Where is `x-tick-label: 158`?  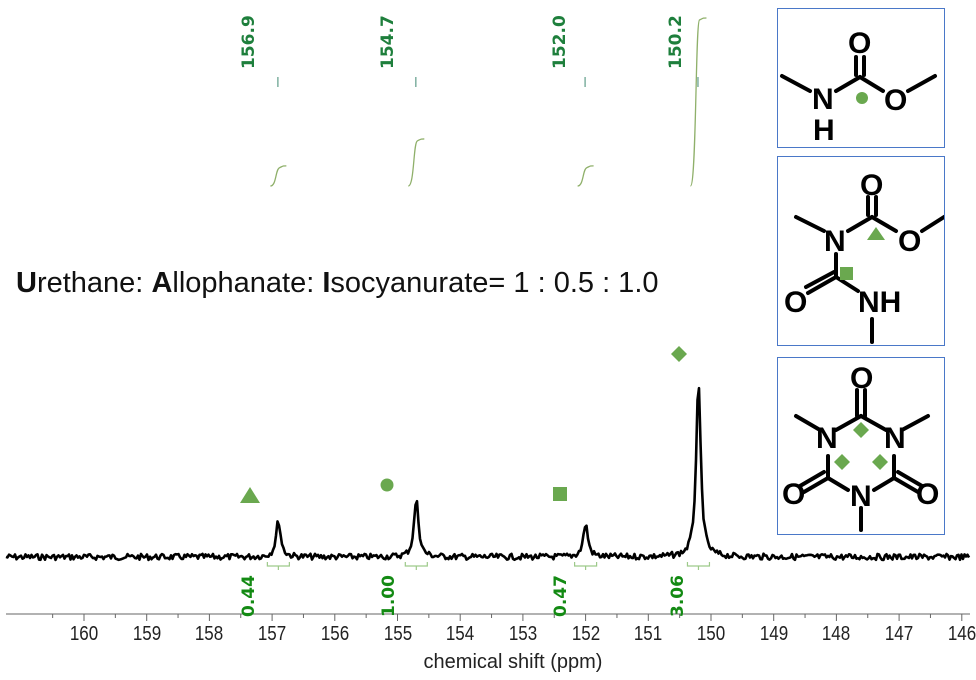
x-tick-label: 158 is located at coordinates (209, 634).